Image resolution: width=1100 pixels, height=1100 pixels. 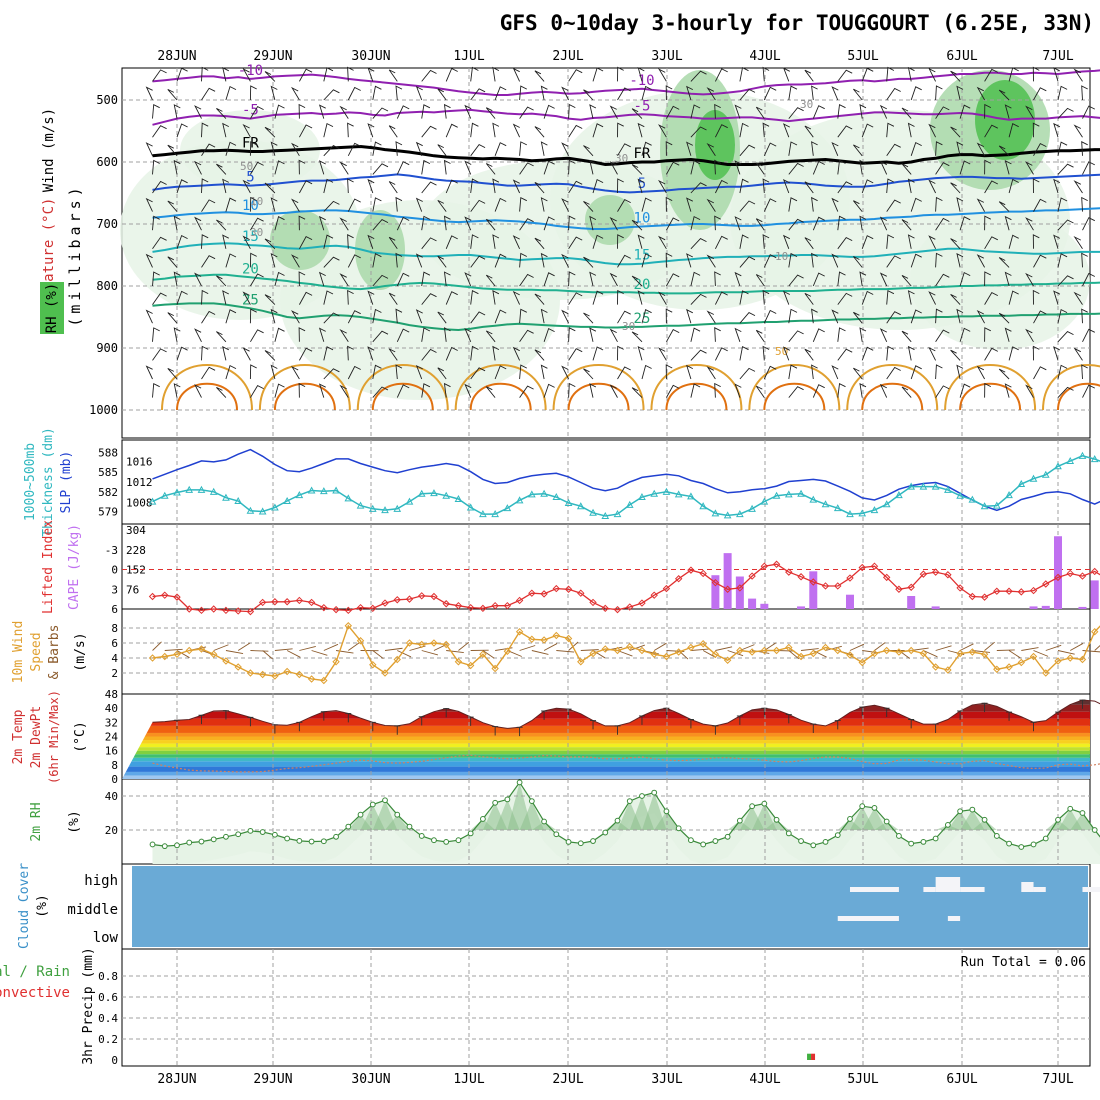 I want to click on axis-label-total-rain: Total / Rain, so click(x=35, y=972).